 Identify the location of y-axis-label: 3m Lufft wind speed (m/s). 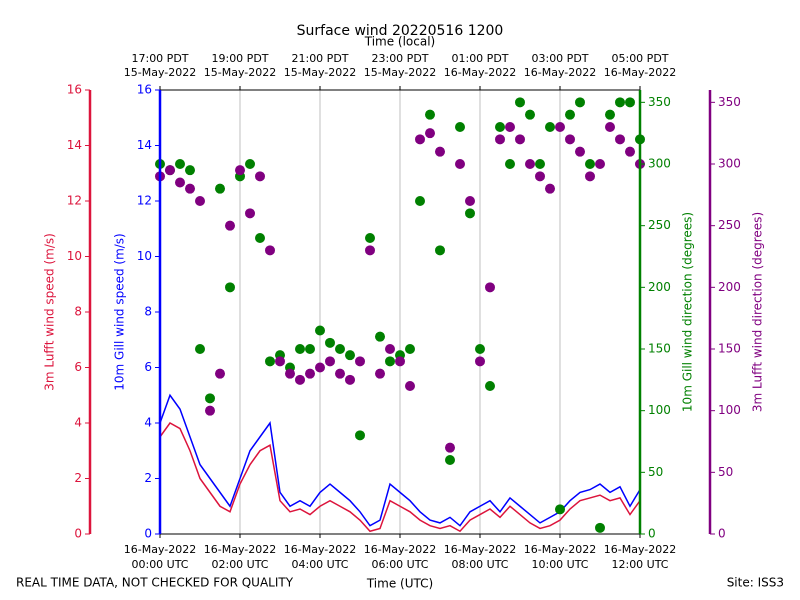
(50, 312).